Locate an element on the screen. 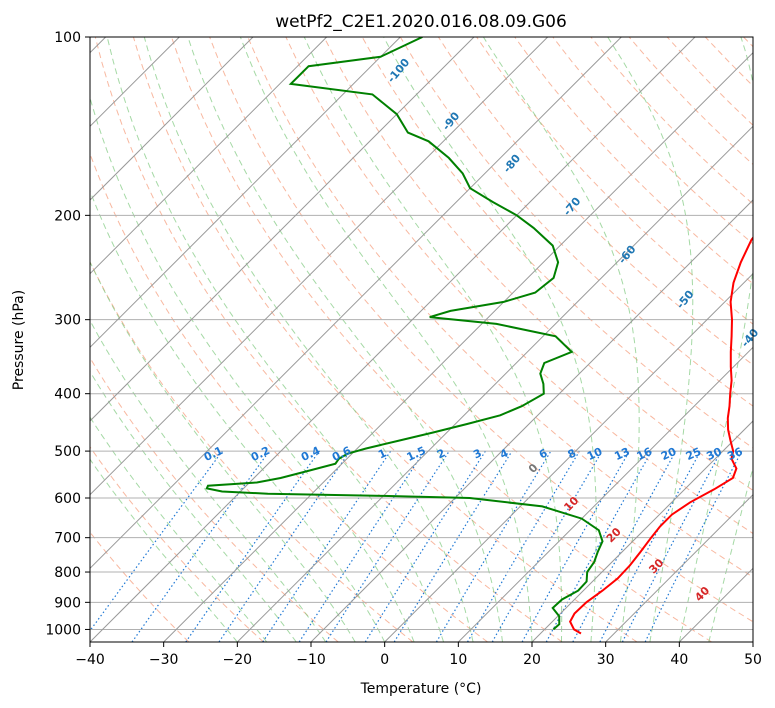 This screenshot has height=708, width=775. y-tick-label: 600 is located at coordinates (67, 499).